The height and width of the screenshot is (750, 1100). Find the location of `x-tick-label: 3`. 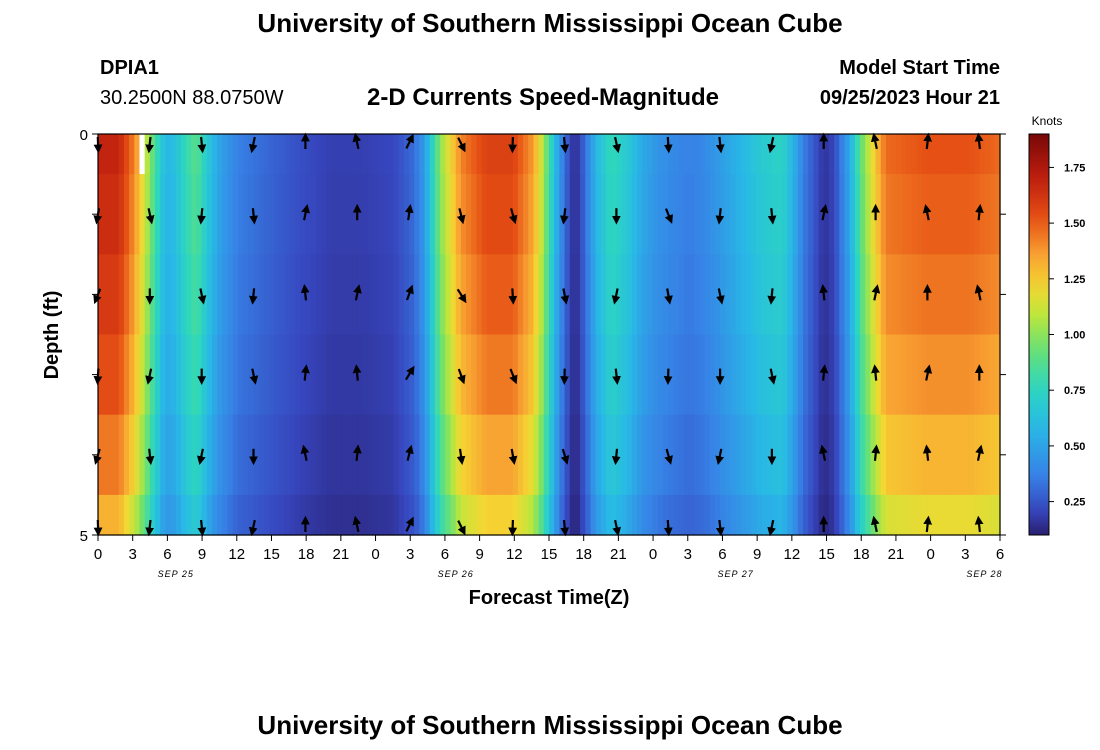

x-tick-label: 3 is located at coordinates (688, 554).